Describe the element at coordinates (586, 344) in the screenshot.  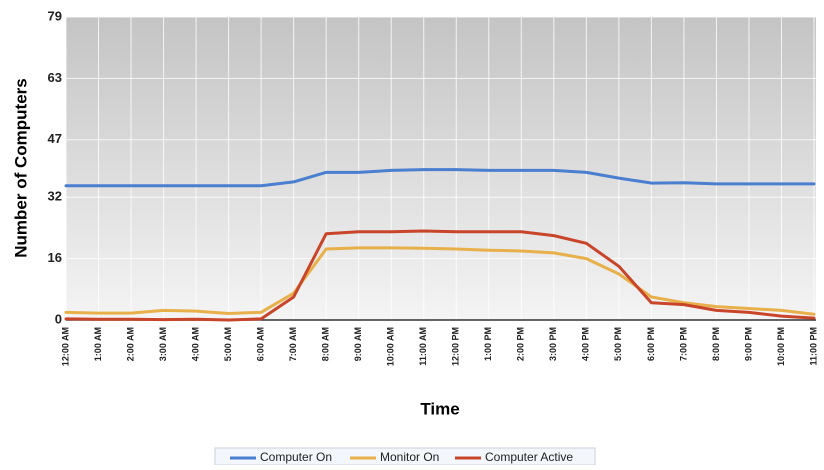
I see `x-tick-label: 4:00 PM` at that location.